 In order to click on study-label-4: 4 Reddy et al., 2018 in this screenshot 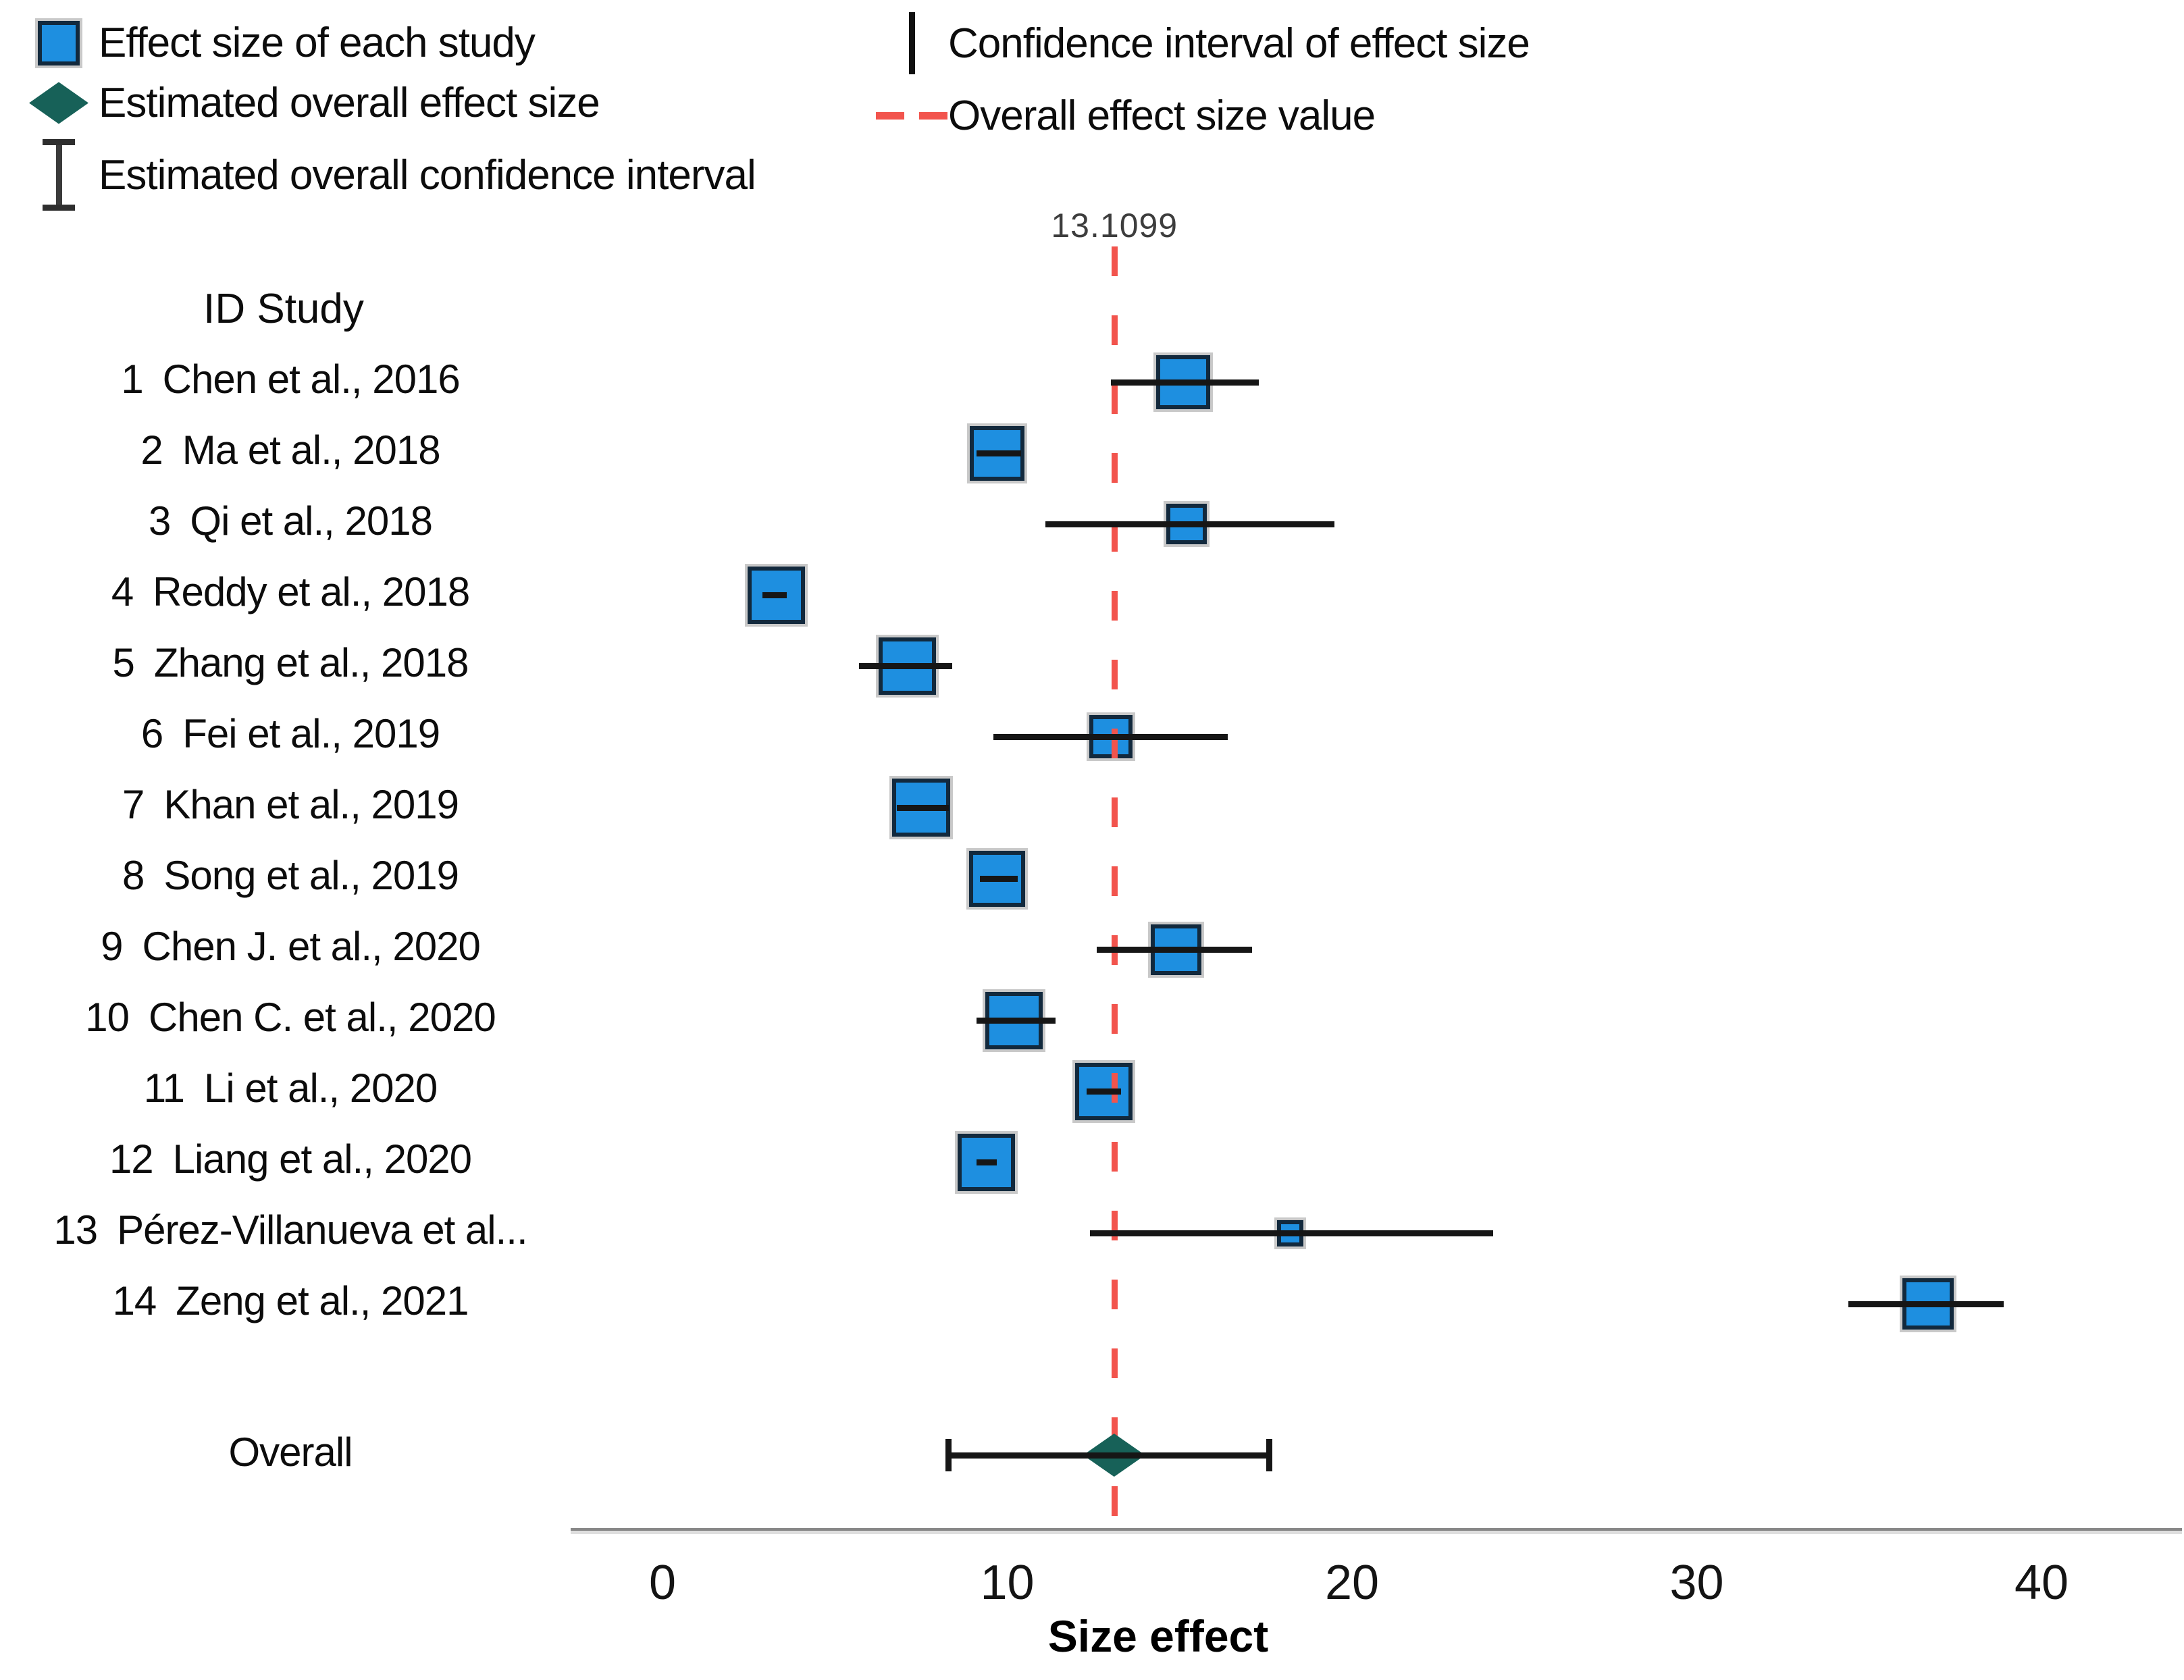, I will do `click(290, 591)`.